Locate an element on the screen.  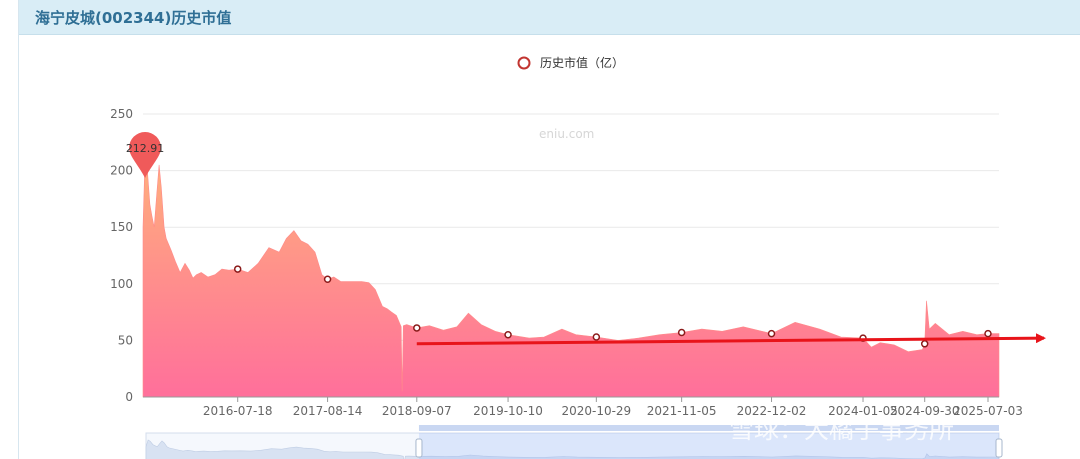
panel-header: 海宁皮城(002344)历史市值 is located at coordinates (549, 17).